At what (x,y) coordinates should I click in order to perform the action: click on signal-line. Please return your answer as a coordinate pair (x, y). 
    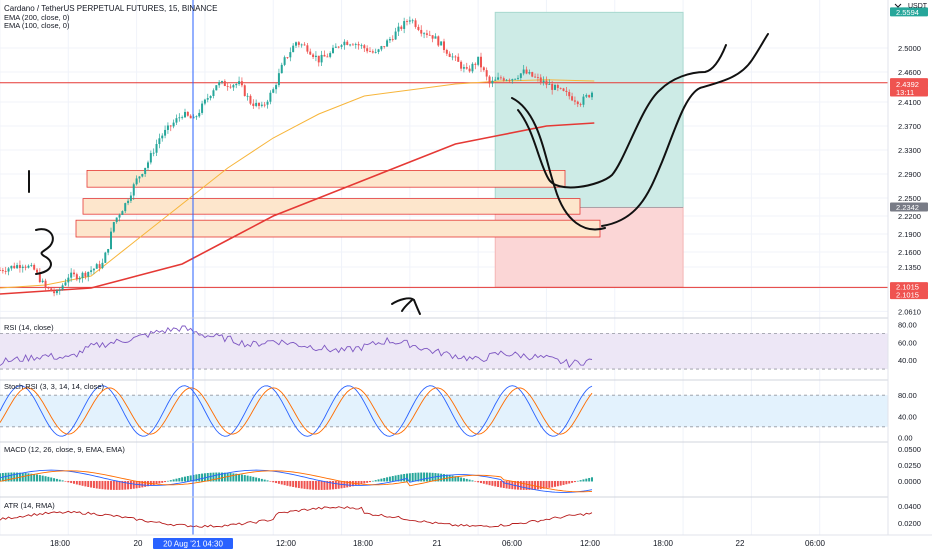
    Looking at the image, I should click on (296, 481).